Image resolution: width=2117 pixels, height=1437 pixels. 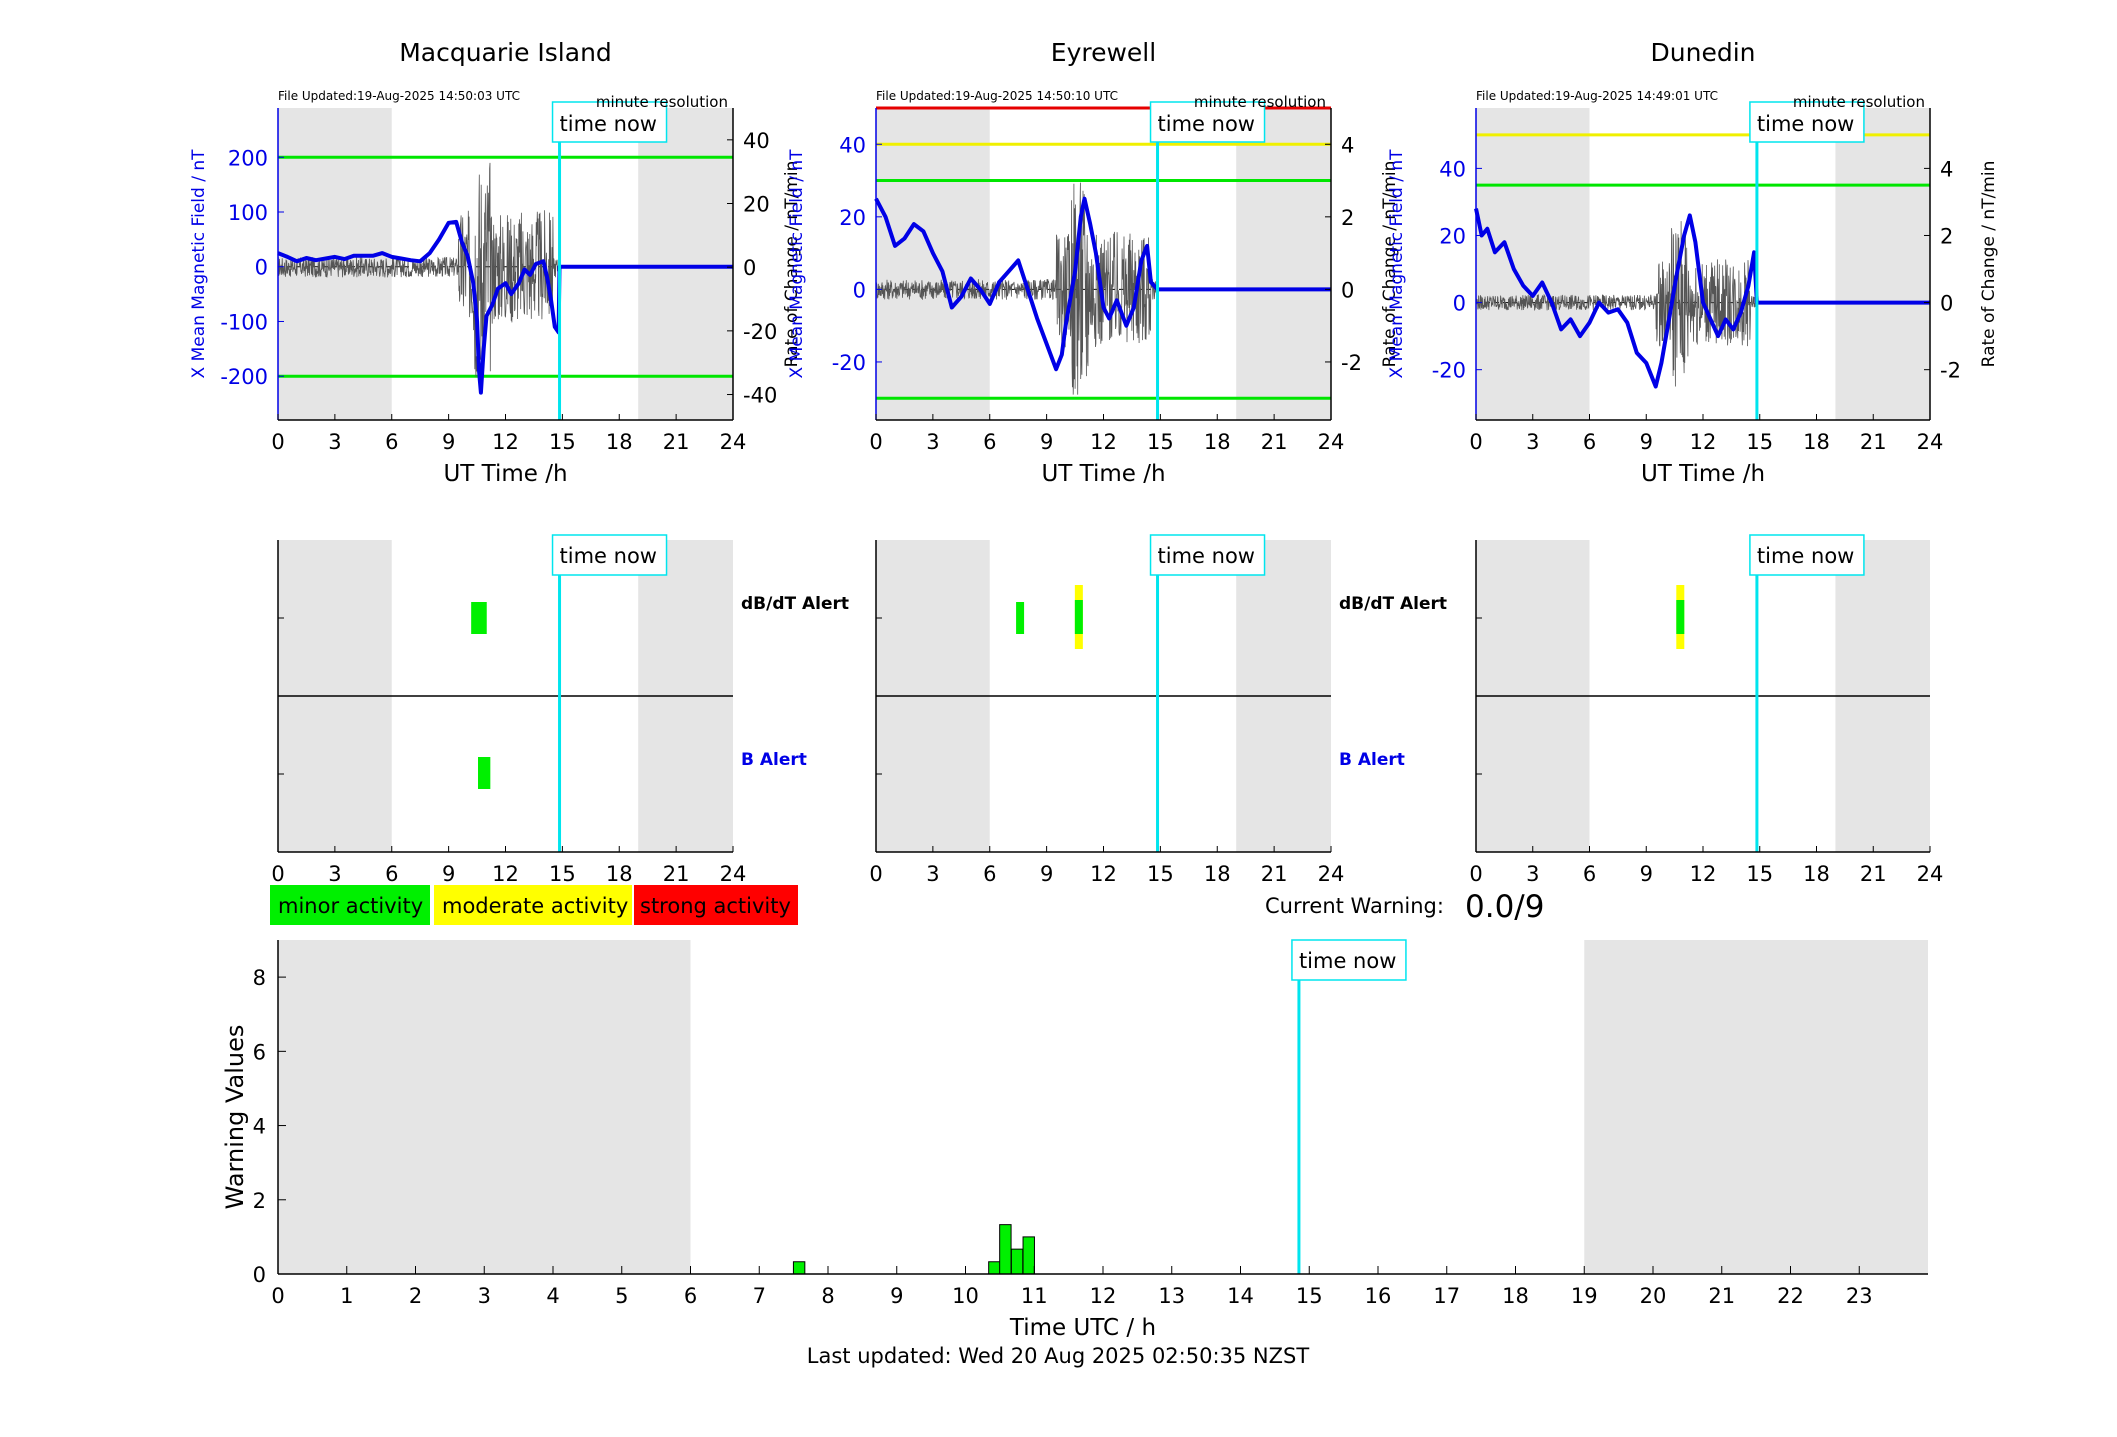 What do you see at coordinates (1158, 710) in the screenshot?
I see `alert-panel-1: time now 0 3 6 9 12 15 18 21 24 dB/dT Alert B Alert` at bounding box center [1158, 710].